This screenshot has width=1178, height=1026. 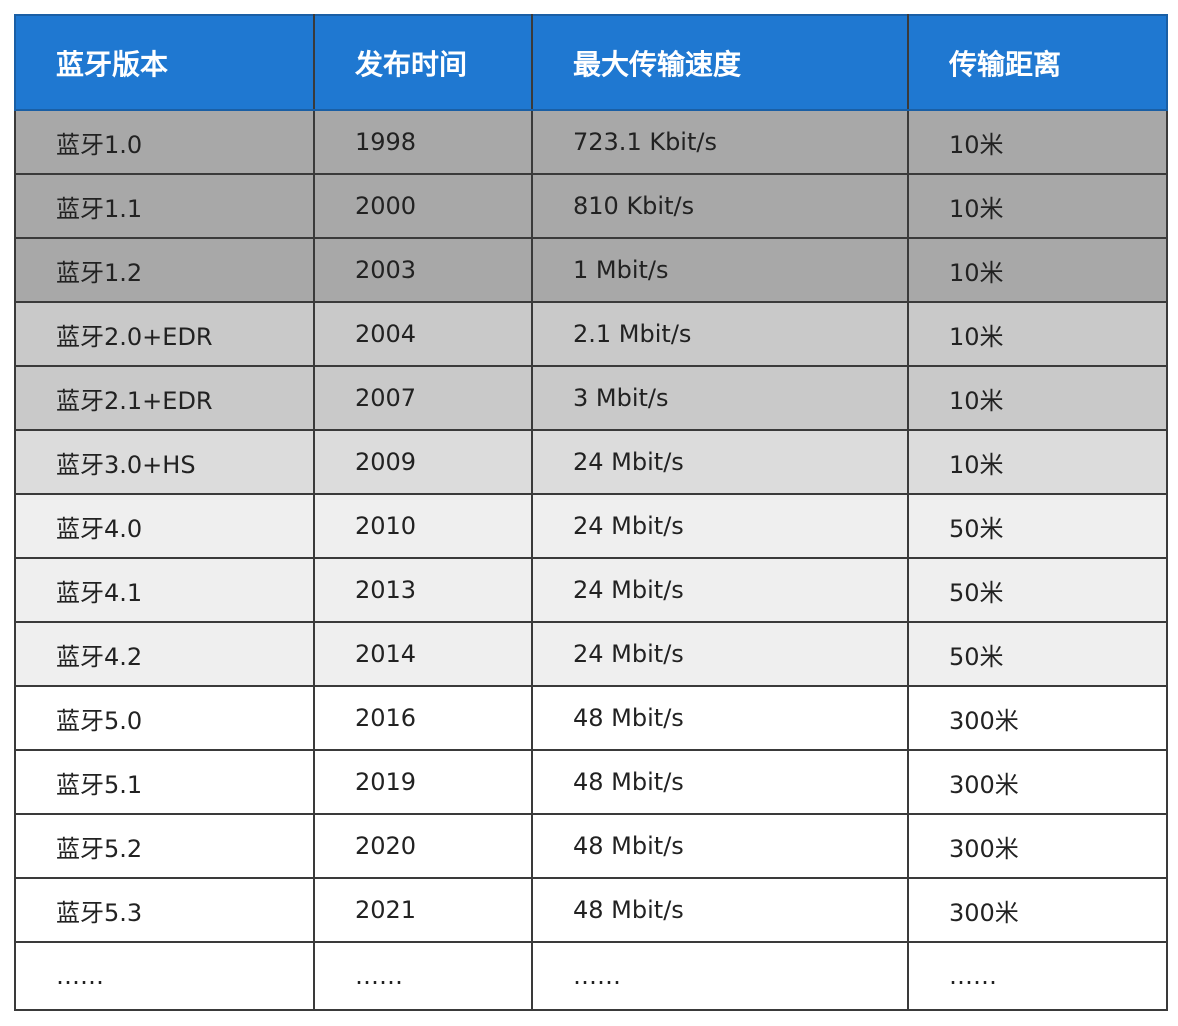 I want to click on table-cell: 3 Mbit/s, so click(x=720, y=398).